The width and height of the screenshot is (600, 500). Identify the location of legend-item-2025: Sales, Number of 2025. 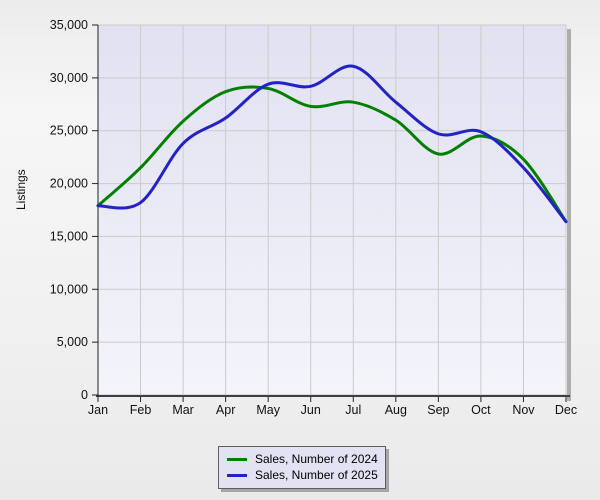
(302, 475).